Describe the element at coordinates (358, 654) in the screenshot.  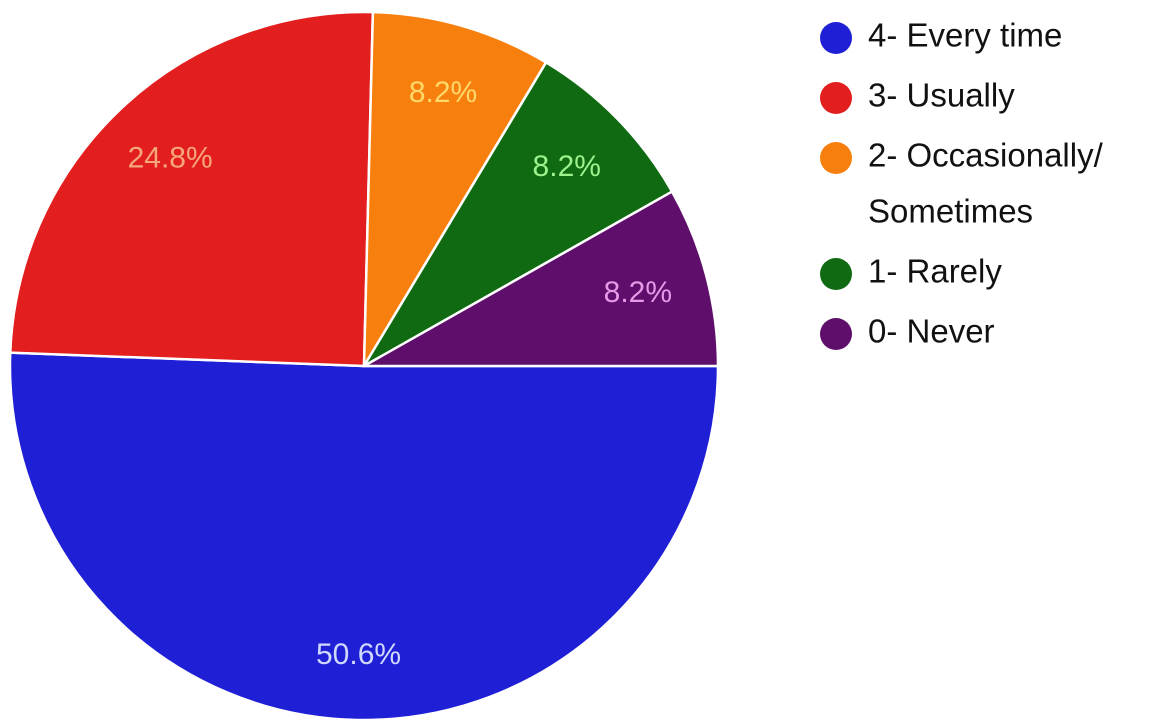
I see `slice-label-0: 50.6%` at that location.